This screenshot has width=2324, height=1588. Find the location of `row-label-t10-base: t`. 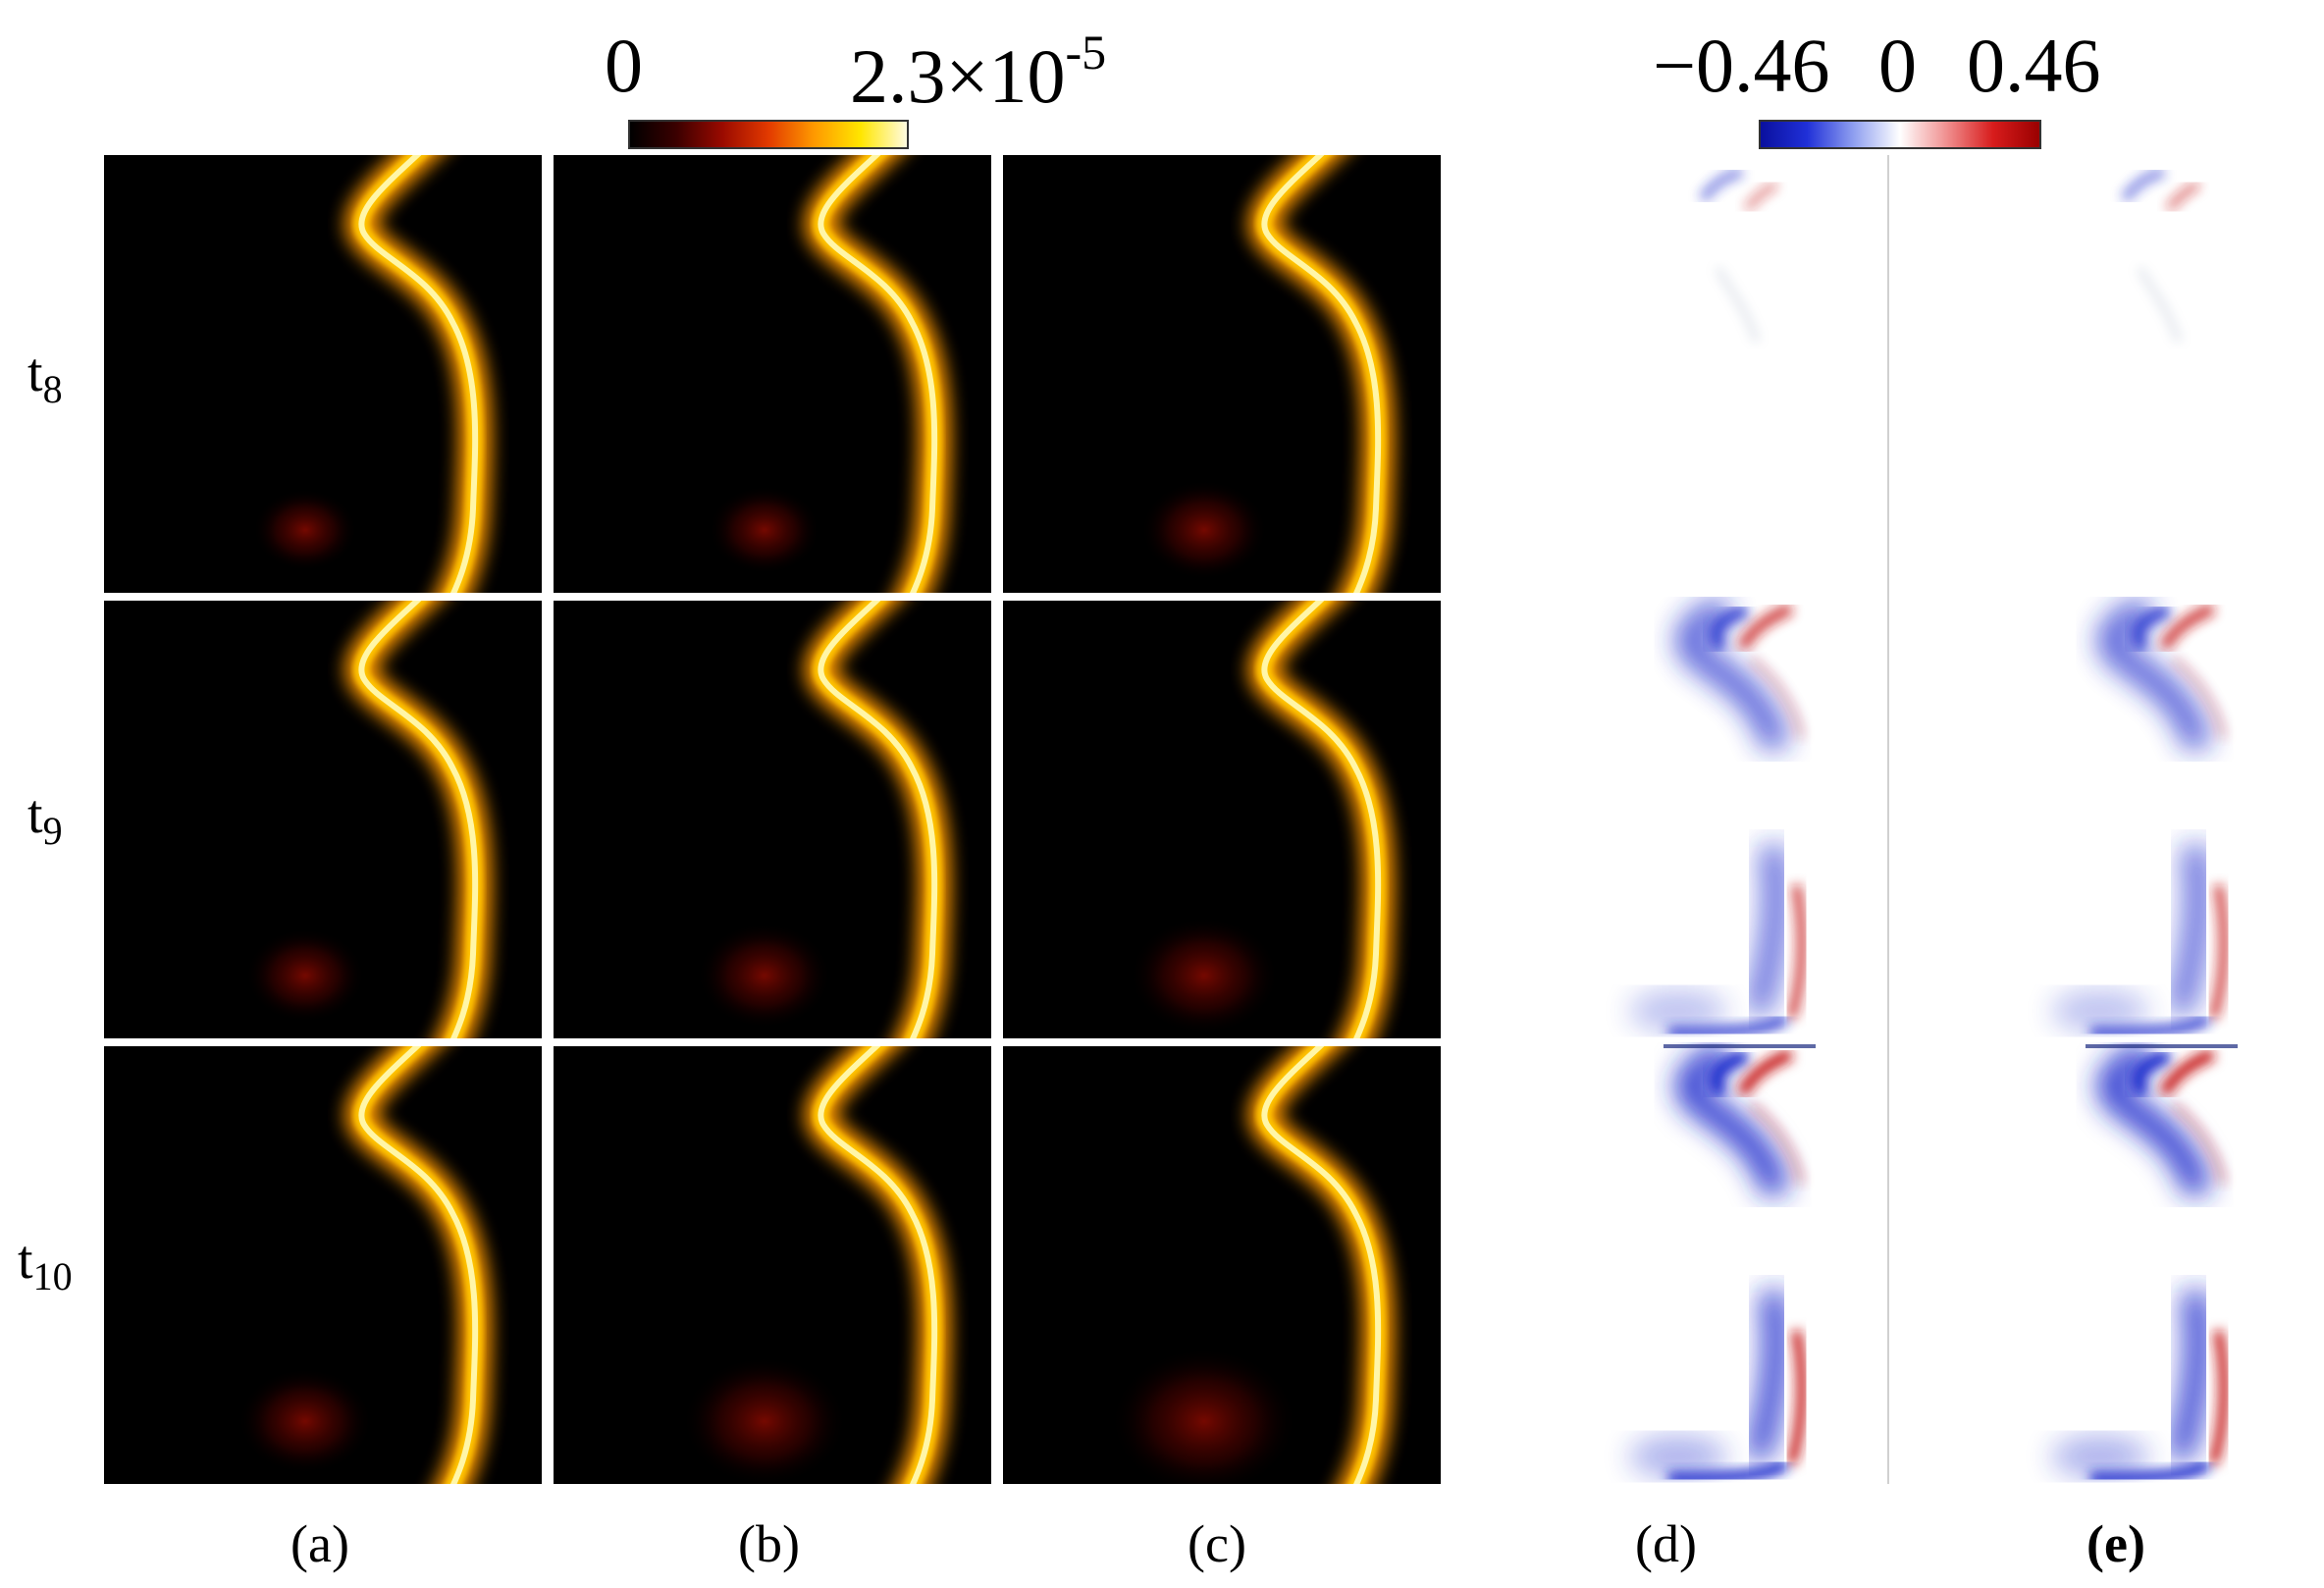

row-label-t10-base: t is located at coordinates (26, 1260).